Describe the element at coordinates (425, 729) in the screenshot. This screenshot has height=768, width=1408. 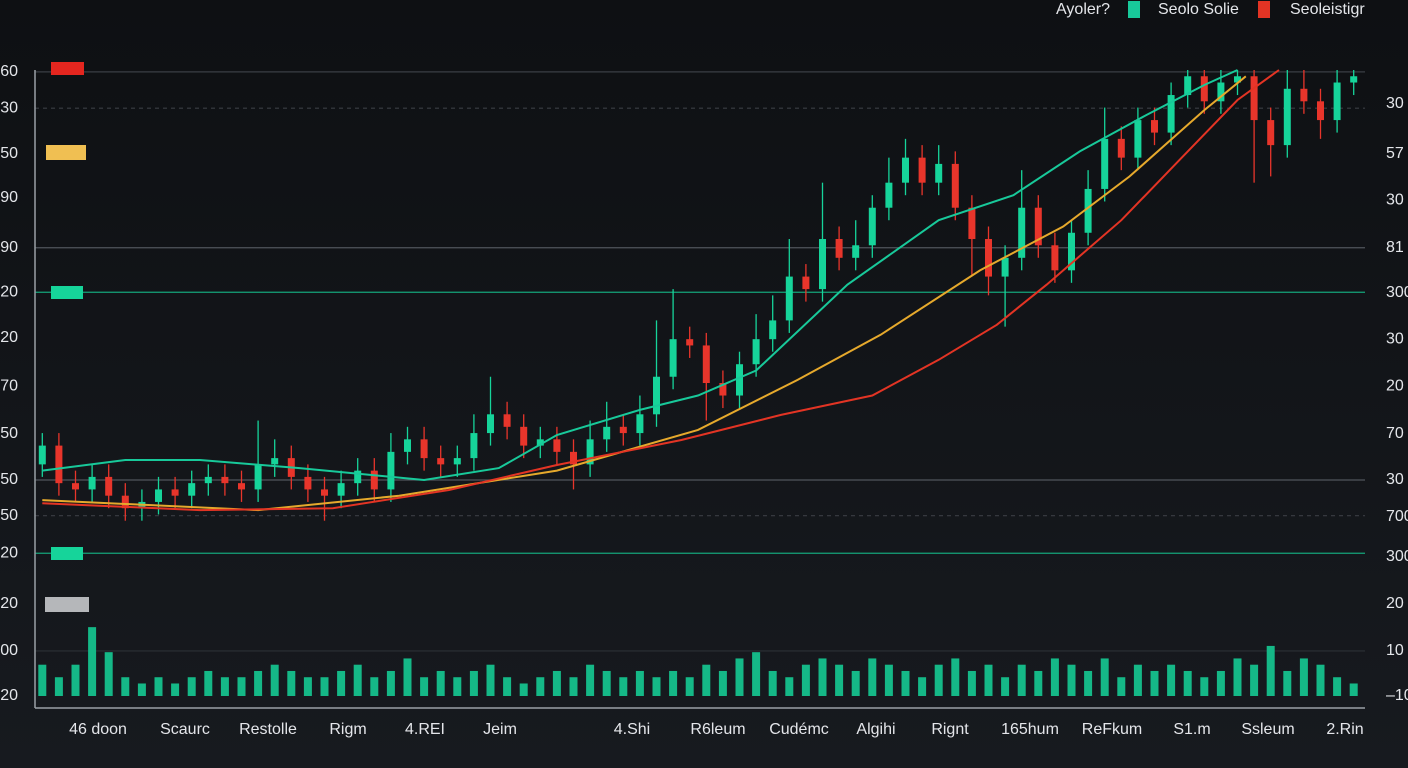
I see `x-tick-label: 4.REI` at that location.